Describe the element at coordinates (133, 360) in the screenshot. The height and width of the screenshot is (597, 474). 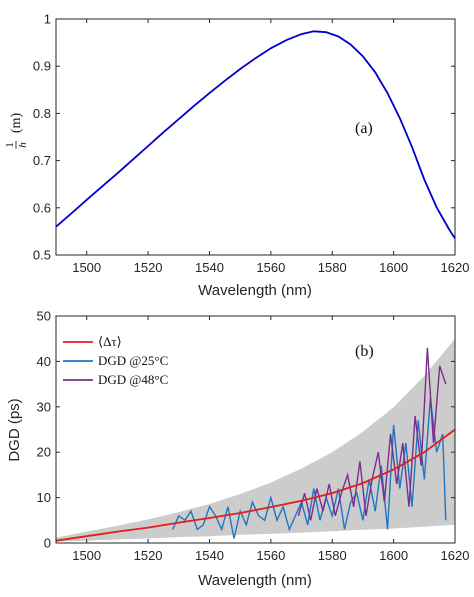
I see `legend-label-dgd-25c: DGD @25°C` at that location.